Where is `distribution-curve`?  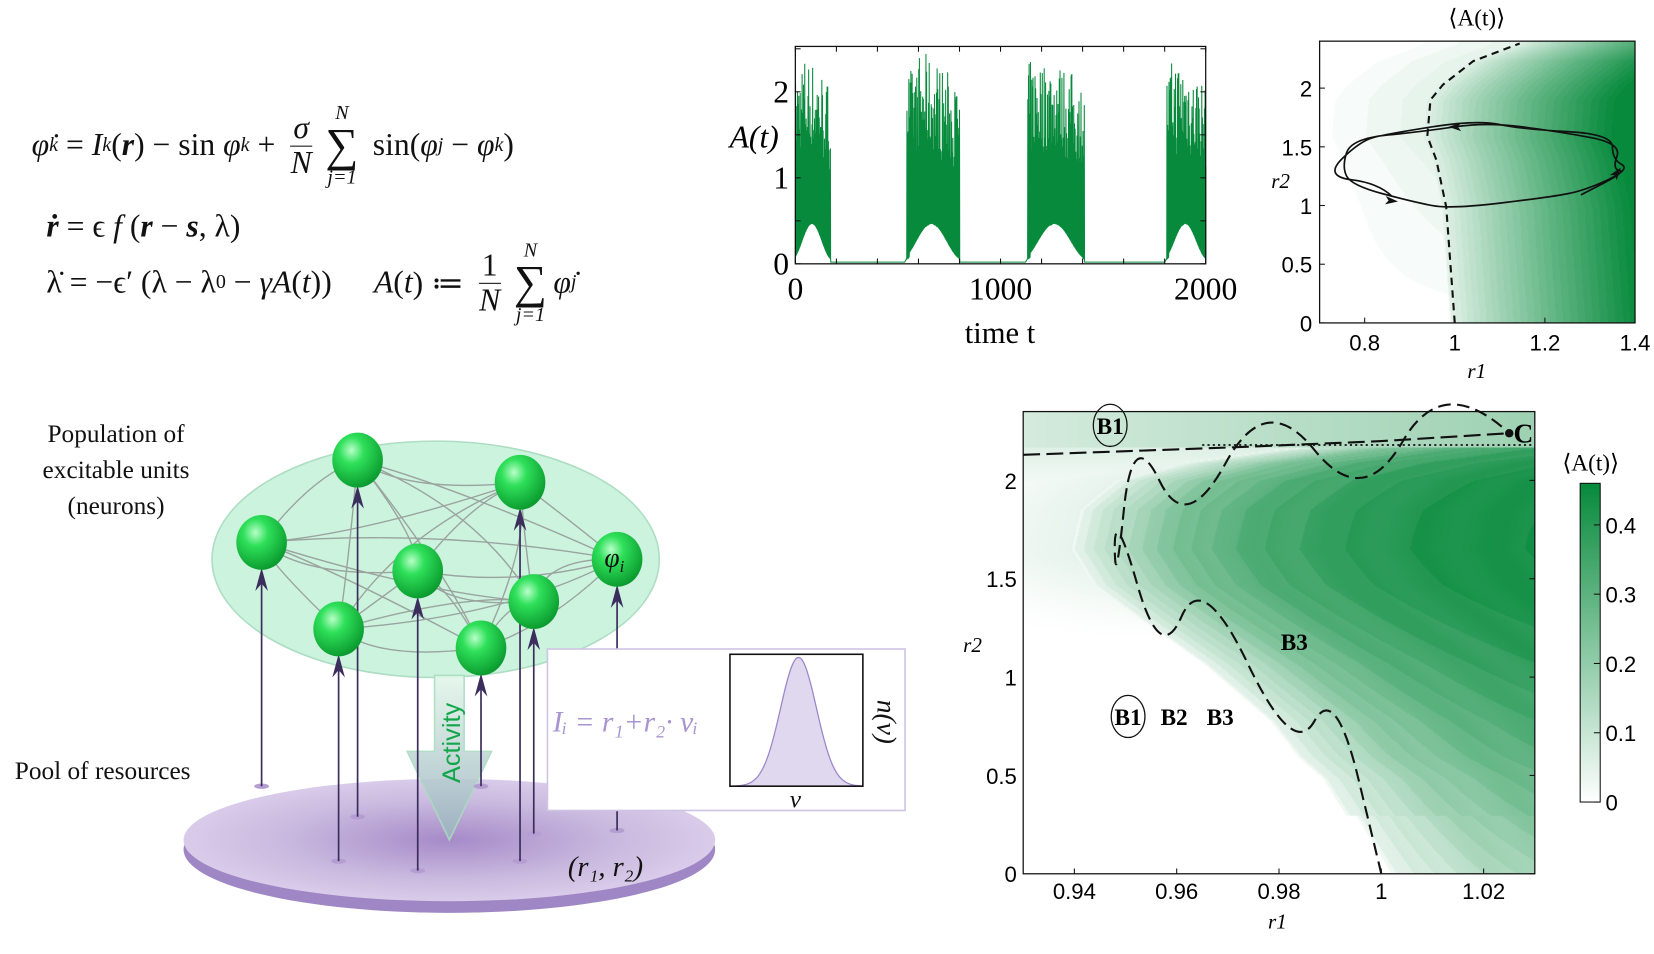
distribution-curve is located at coordinates (796, 721).